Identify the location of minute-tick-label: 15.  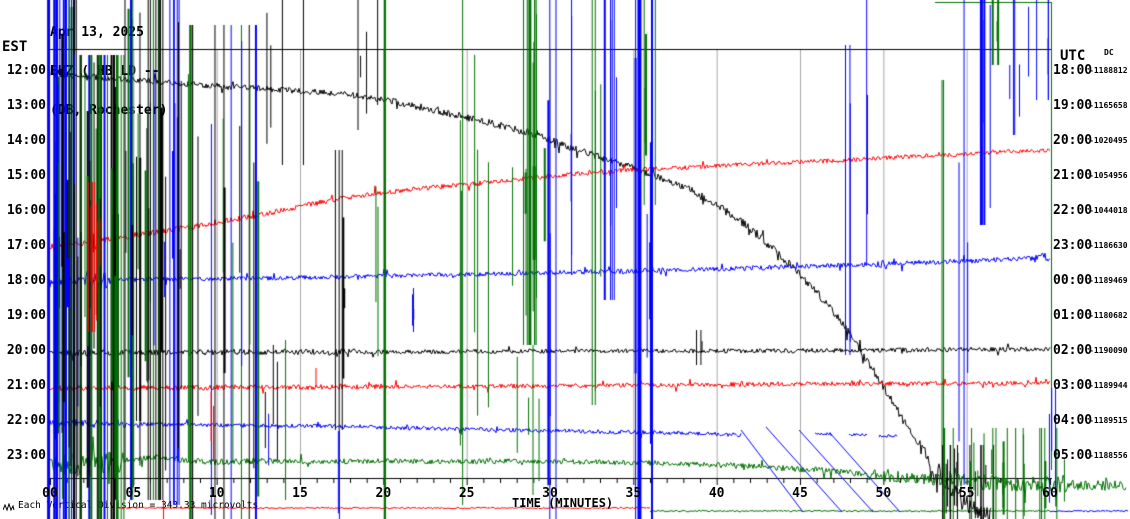
(300, 493).